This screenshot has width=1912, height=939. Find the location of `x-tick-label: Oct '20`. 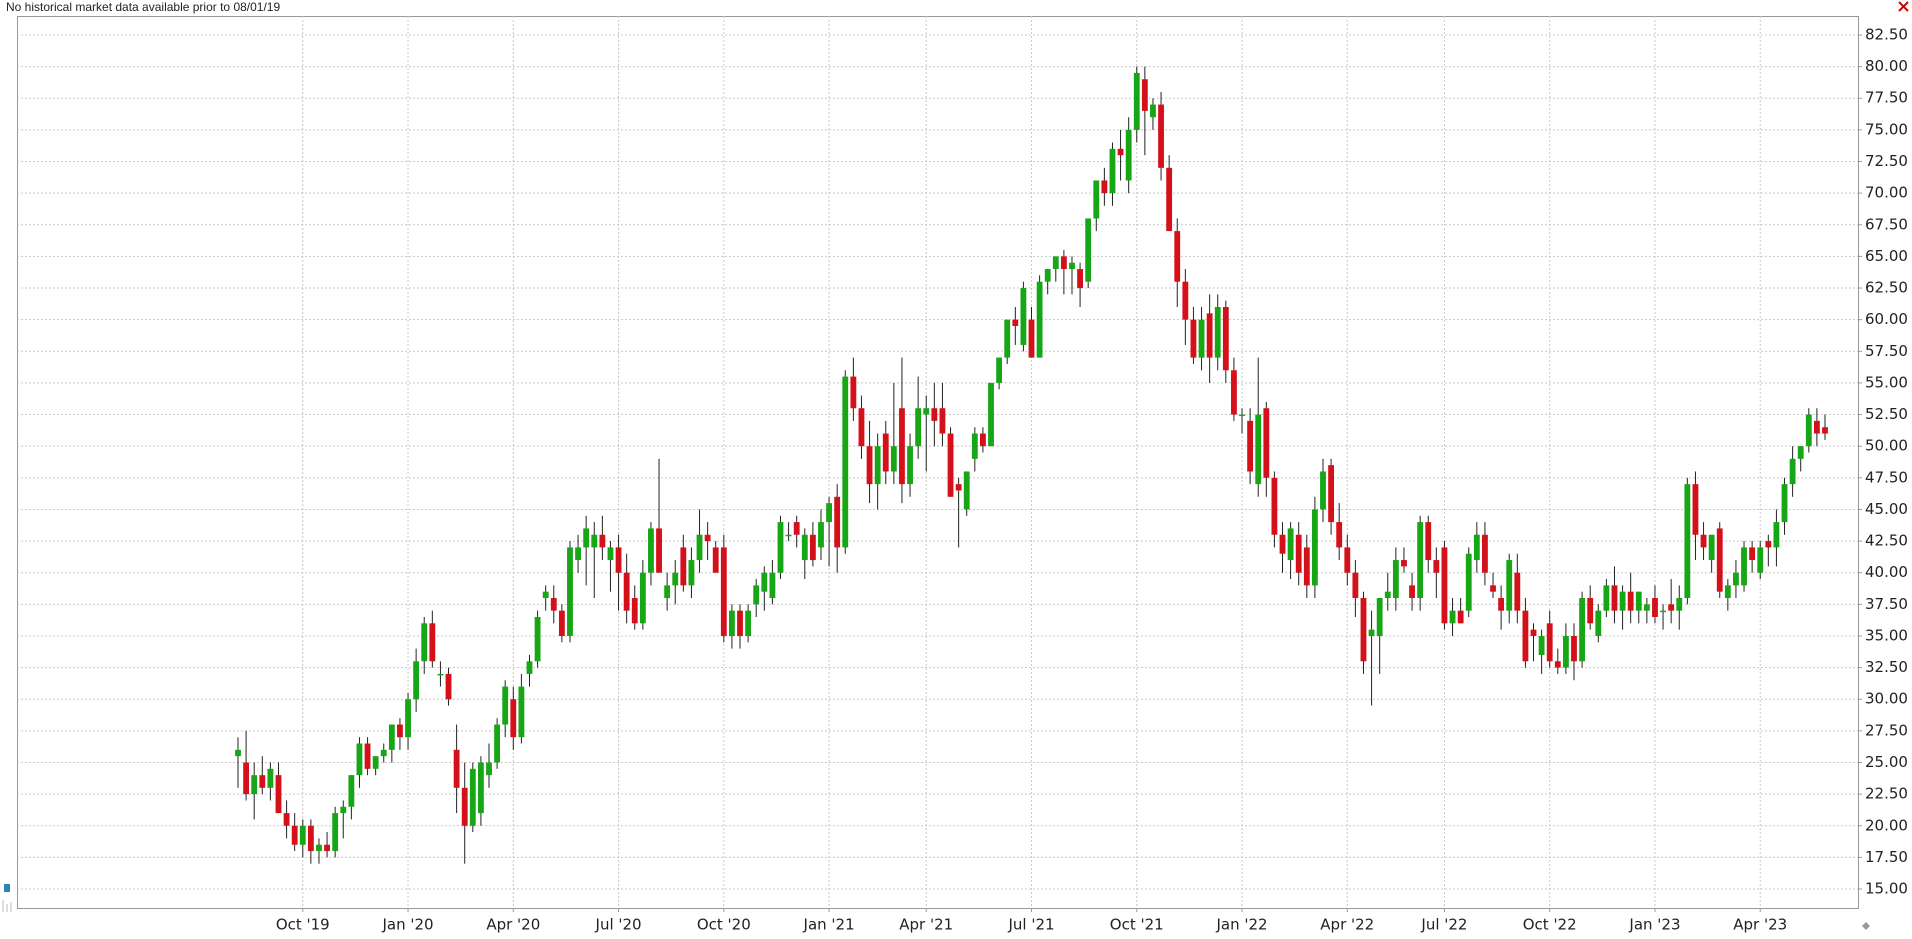

x-tick-label: Oct '20 is located at coordinates (724, 925).